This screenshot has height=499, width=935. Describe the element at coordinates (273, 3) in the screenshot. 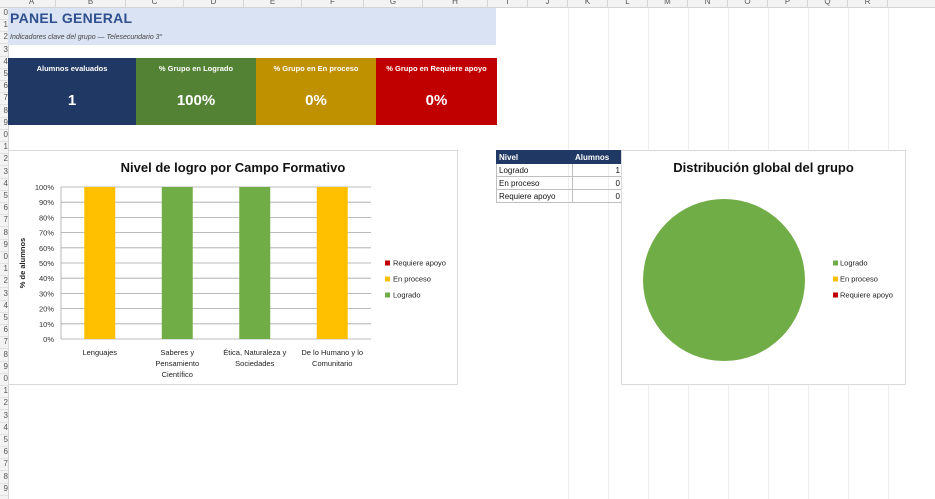

I see `column-header-e: E` at that location.